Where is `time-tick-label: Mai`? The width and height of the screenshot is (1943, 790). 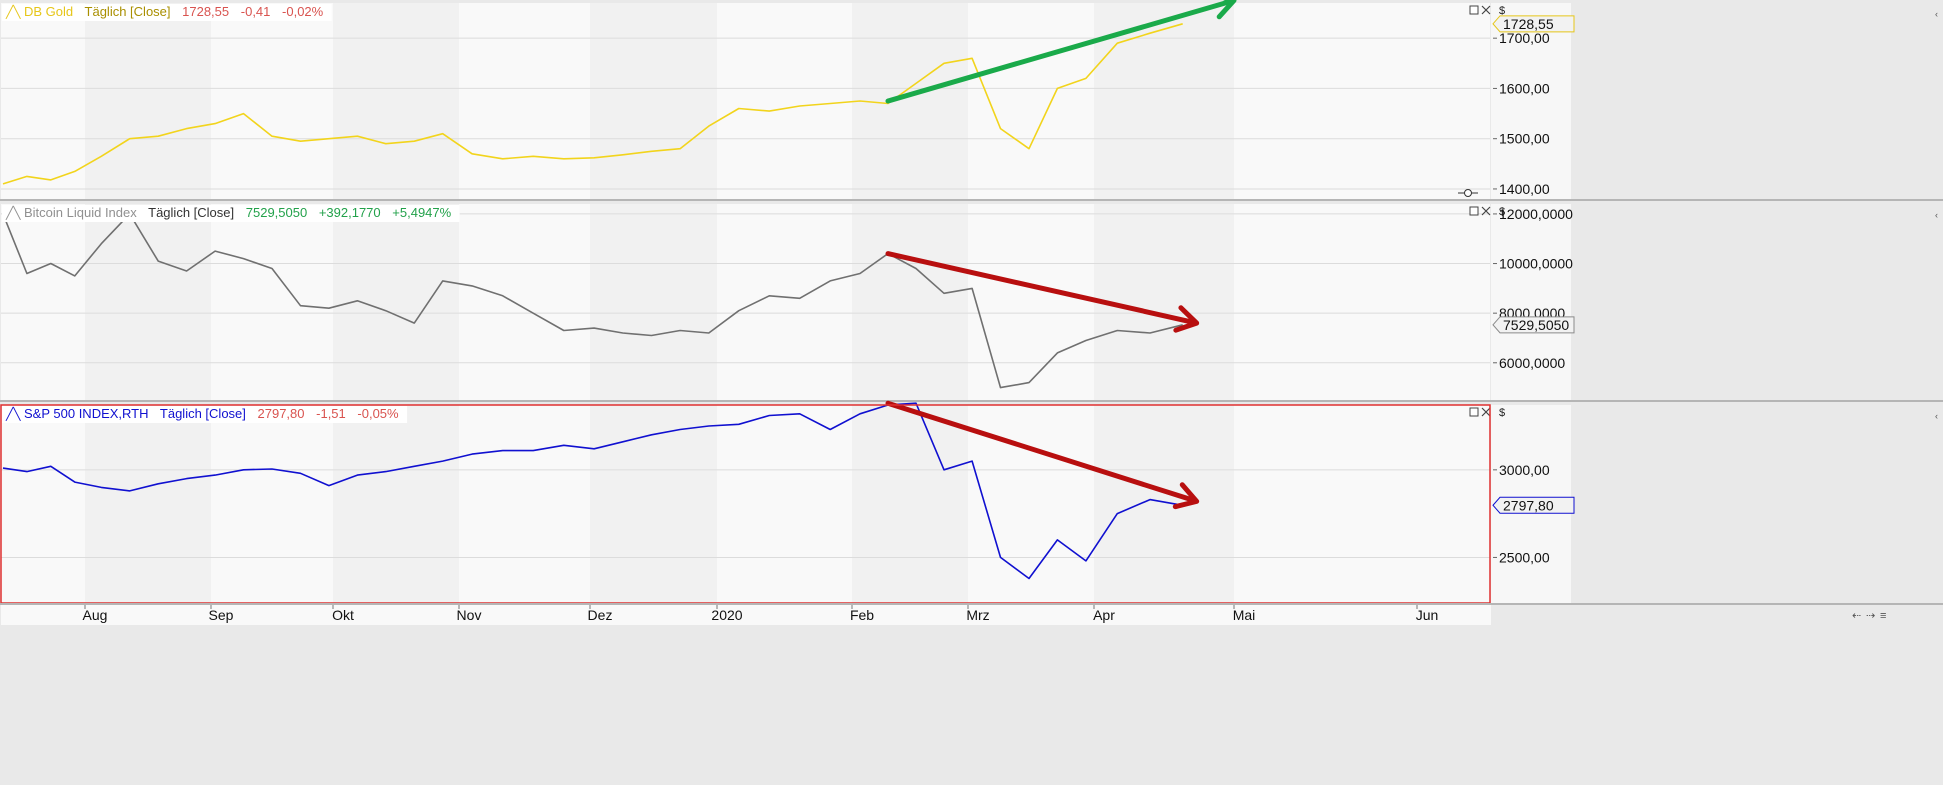
time-tick-label: Mai is located at coordinates (1244, 615).